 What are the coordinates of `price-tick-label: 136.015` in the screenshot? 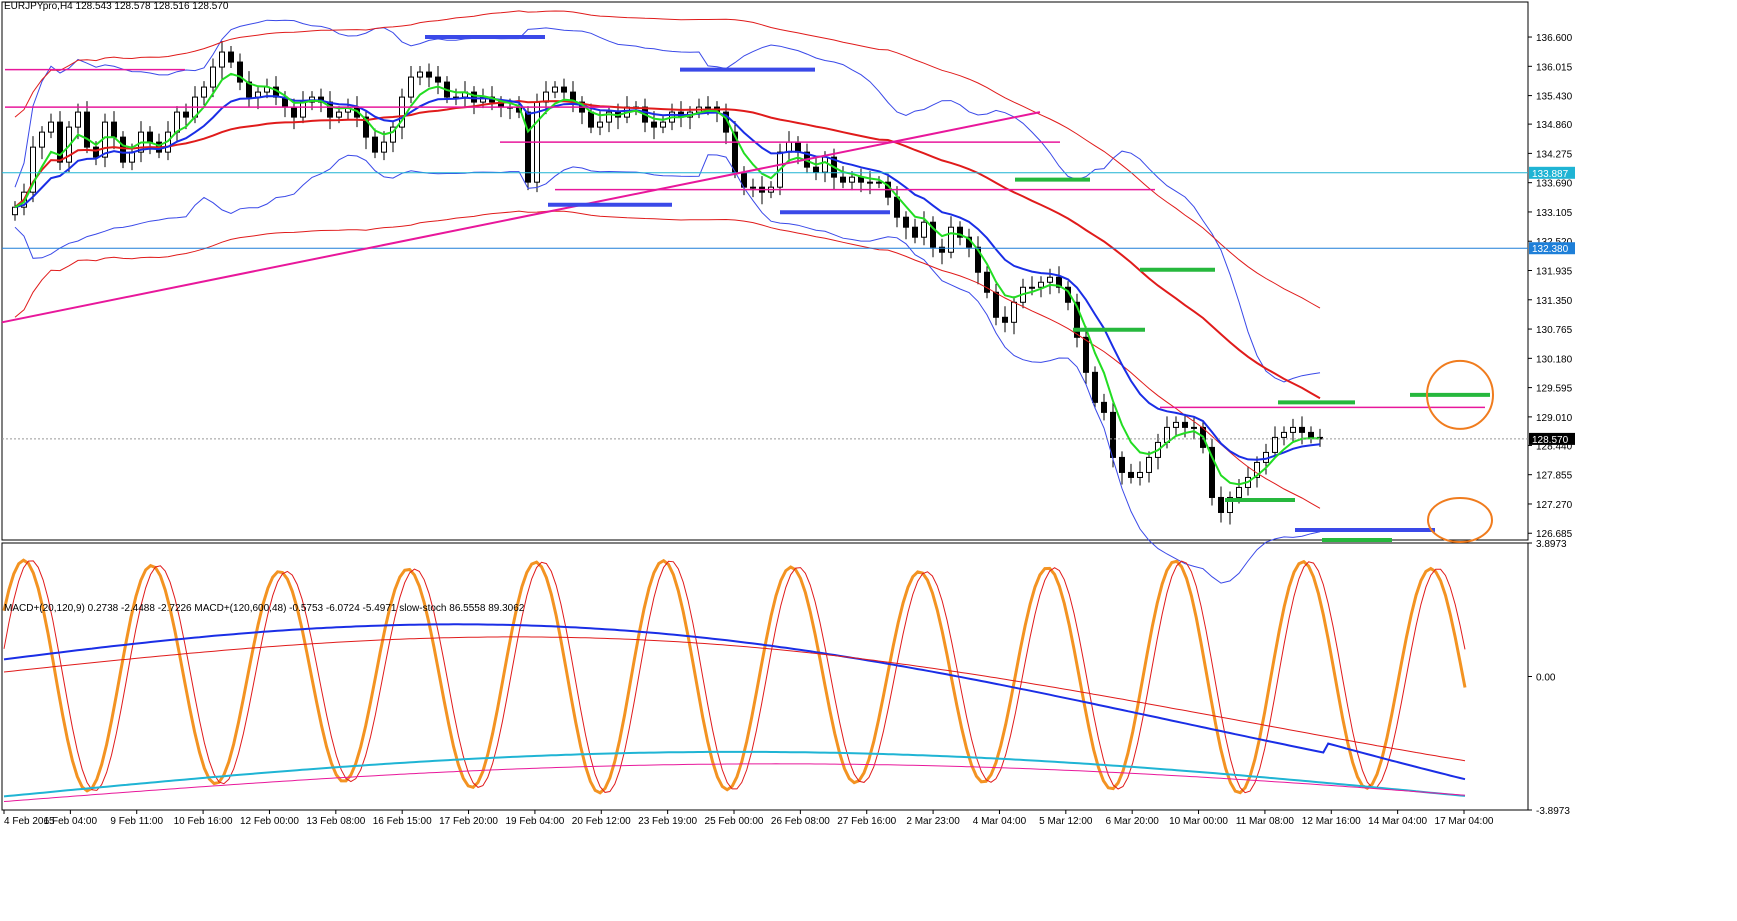 It's located at (1554, 67).